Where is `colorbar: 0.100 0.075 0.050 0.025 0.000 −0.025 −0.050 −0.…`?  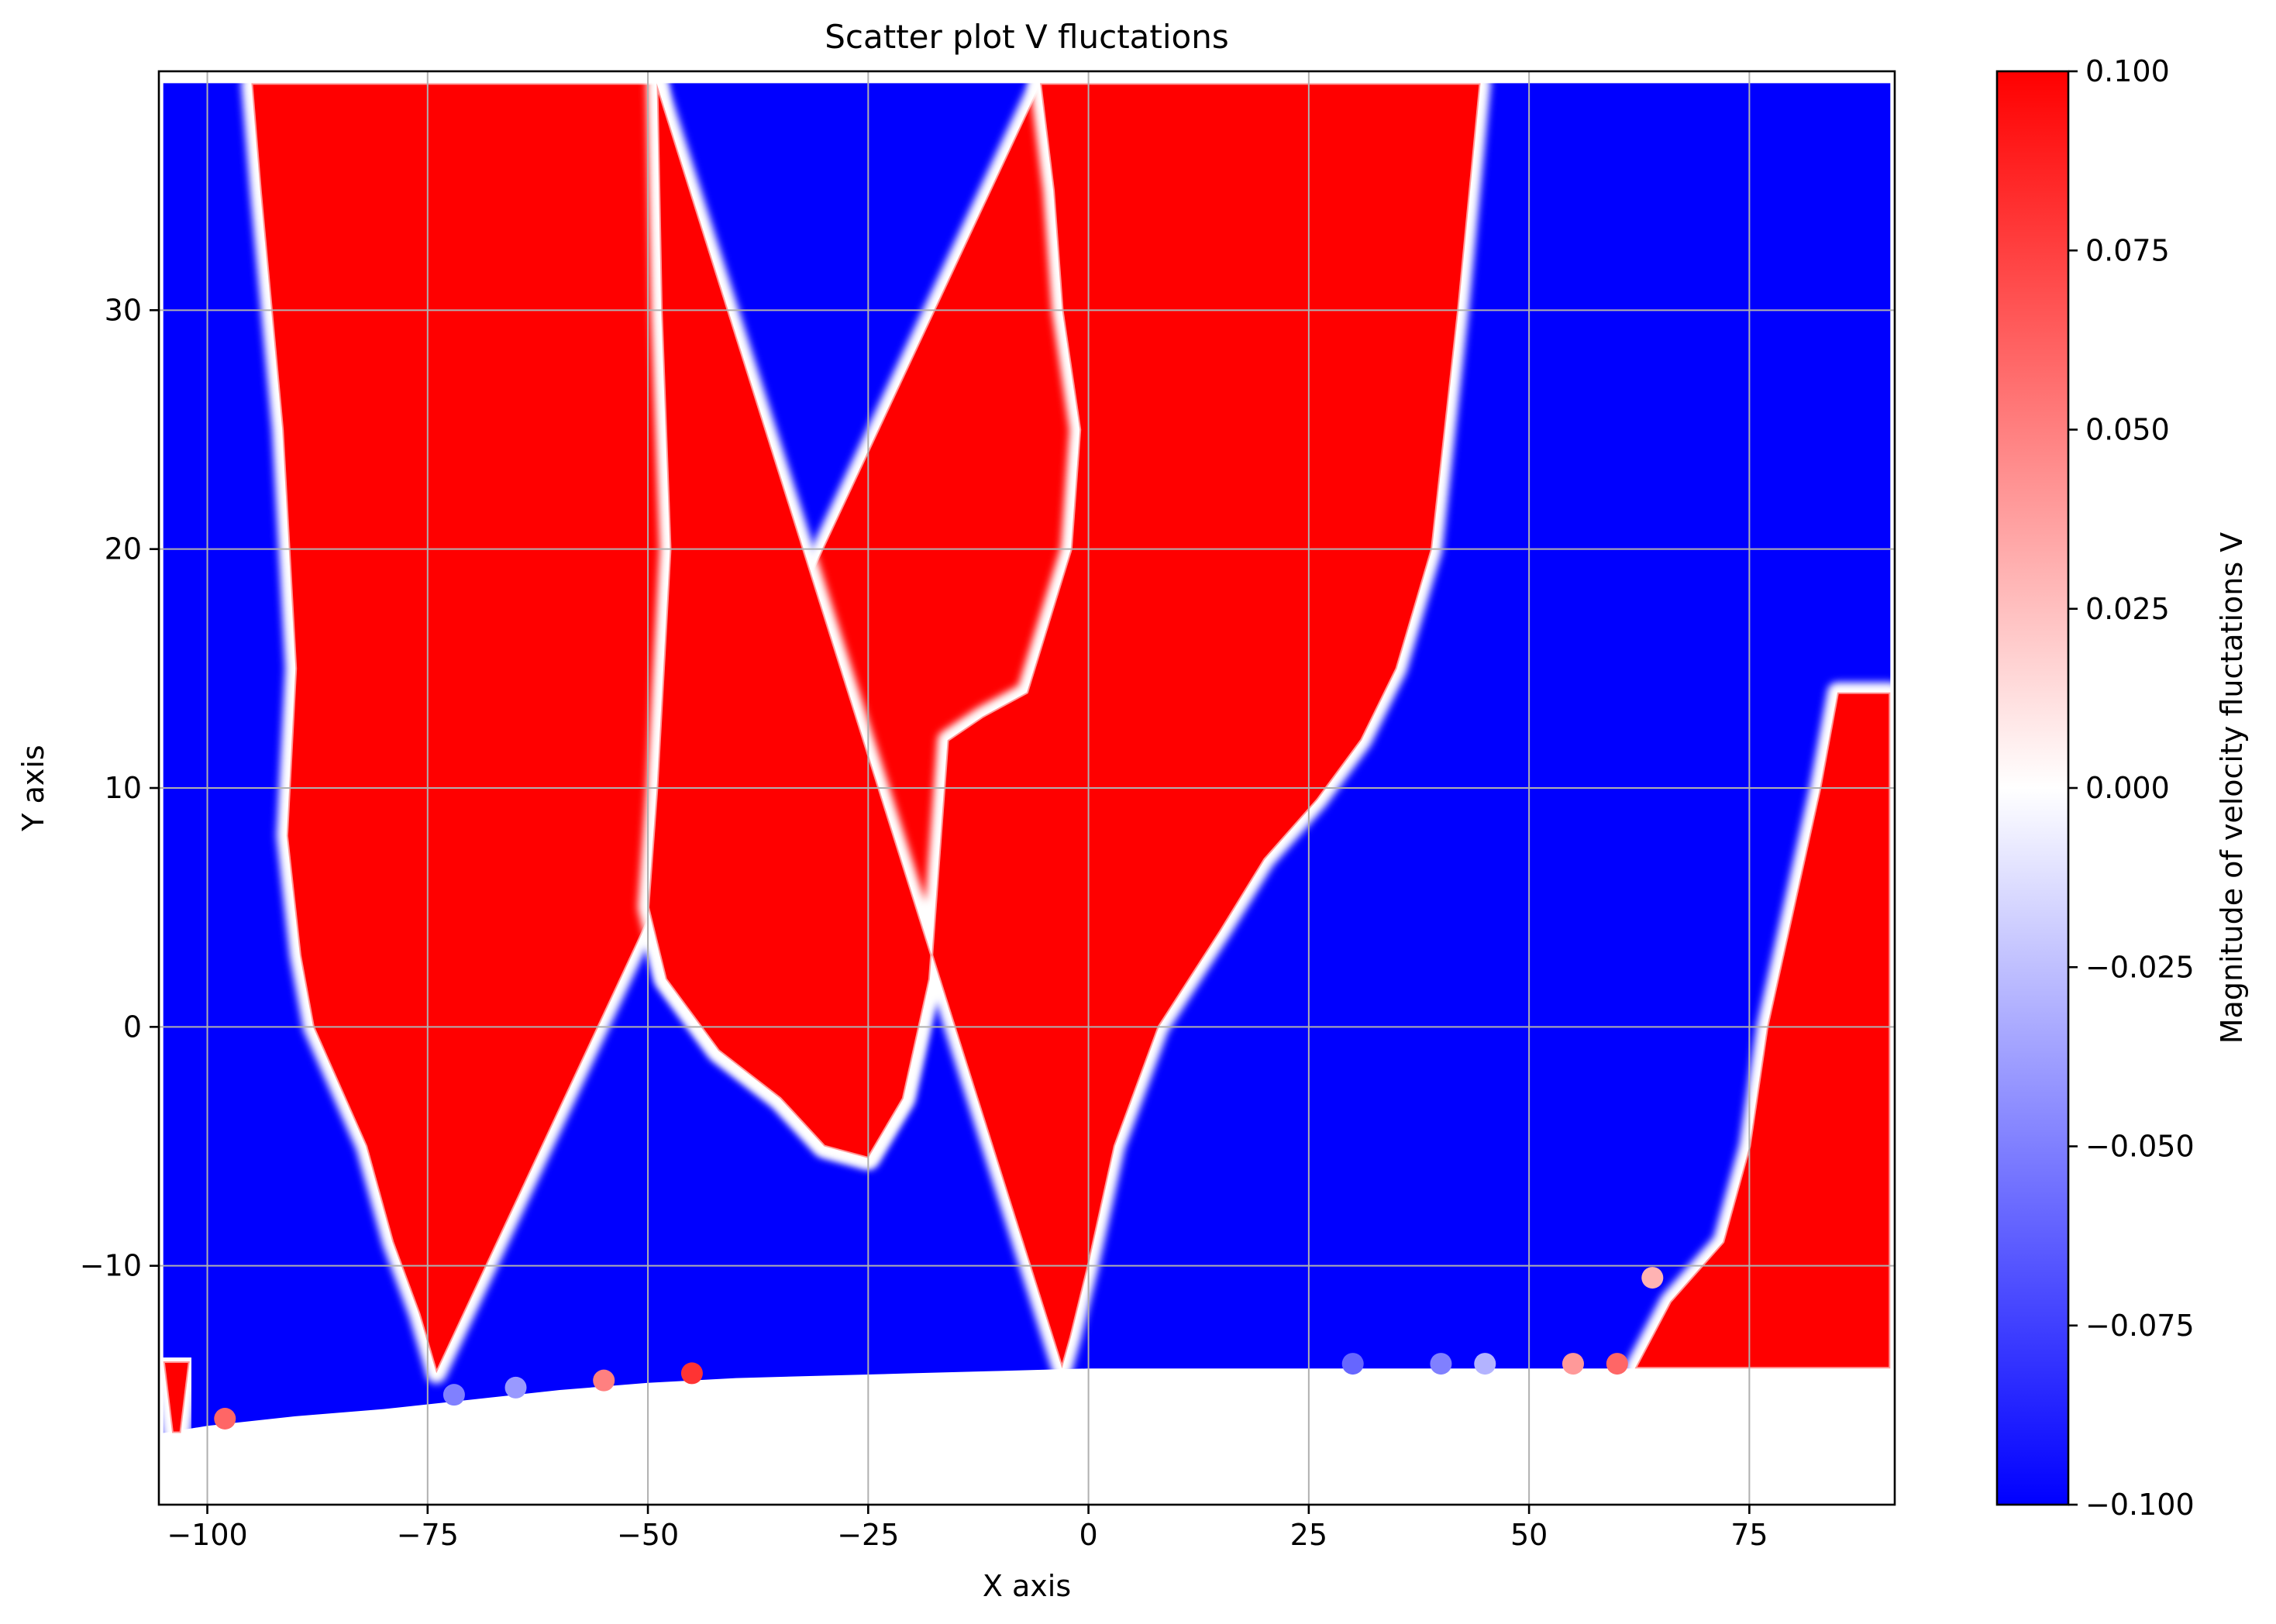 colorbar: 0.100 0.075 0.050 0.025 0.000 −0.025 −0.050 −0.… is located at coordinates (2122, 788).